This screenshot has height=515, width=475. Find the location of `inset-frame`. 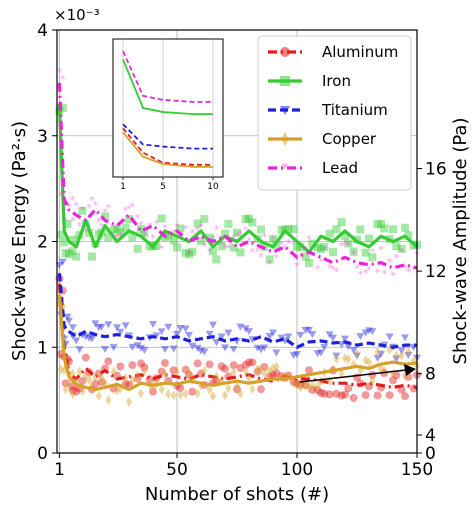

inset-frame is located at coordinates (168, 108).